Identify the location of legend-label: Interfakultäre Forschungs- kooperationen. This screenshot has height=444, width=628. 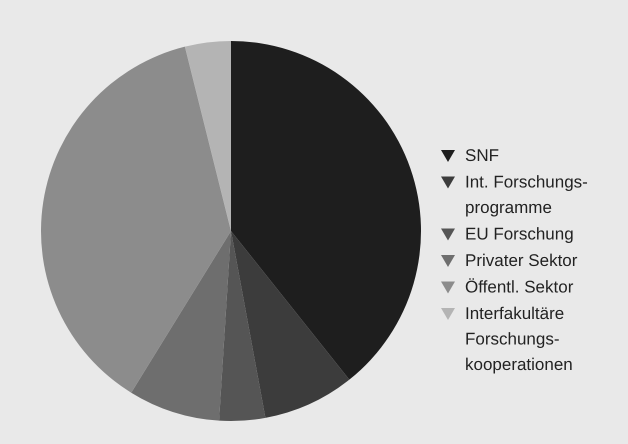
(519, 339).